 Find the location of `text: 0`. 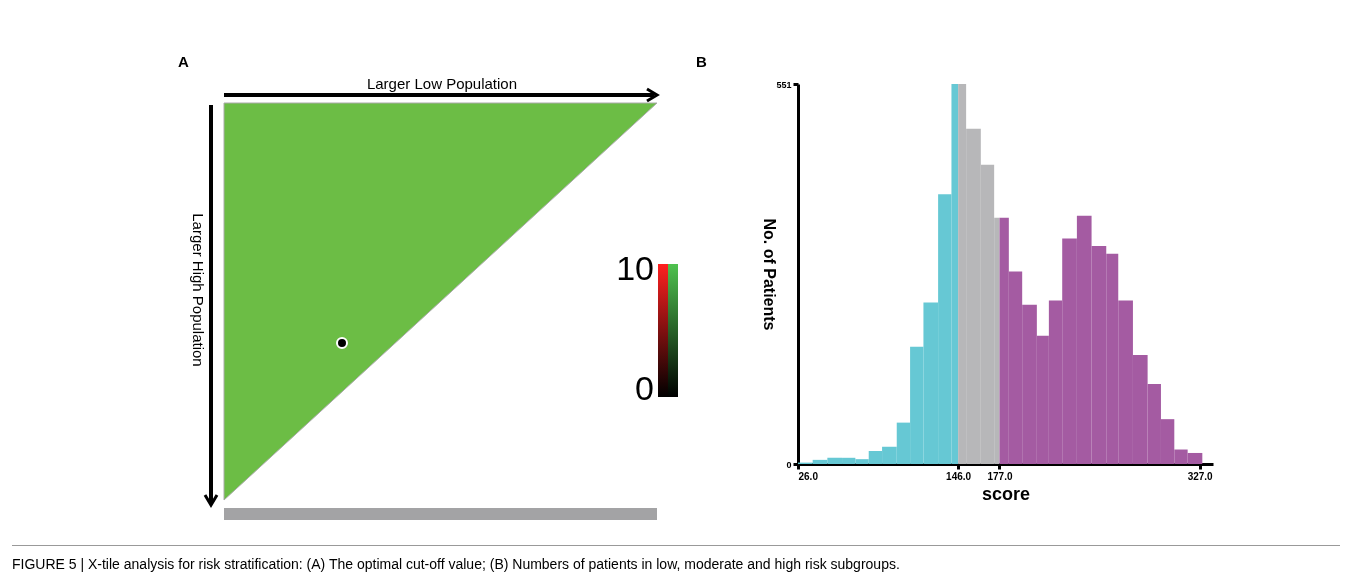

text: 0 is located at coordinates (644, 388).